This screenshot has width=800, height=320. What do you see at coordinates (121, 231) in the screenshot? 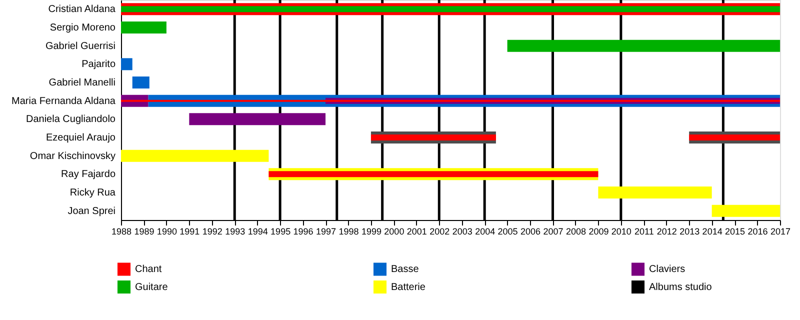
I see `x-tick-label: 1988` at bounding box center [121, 231].